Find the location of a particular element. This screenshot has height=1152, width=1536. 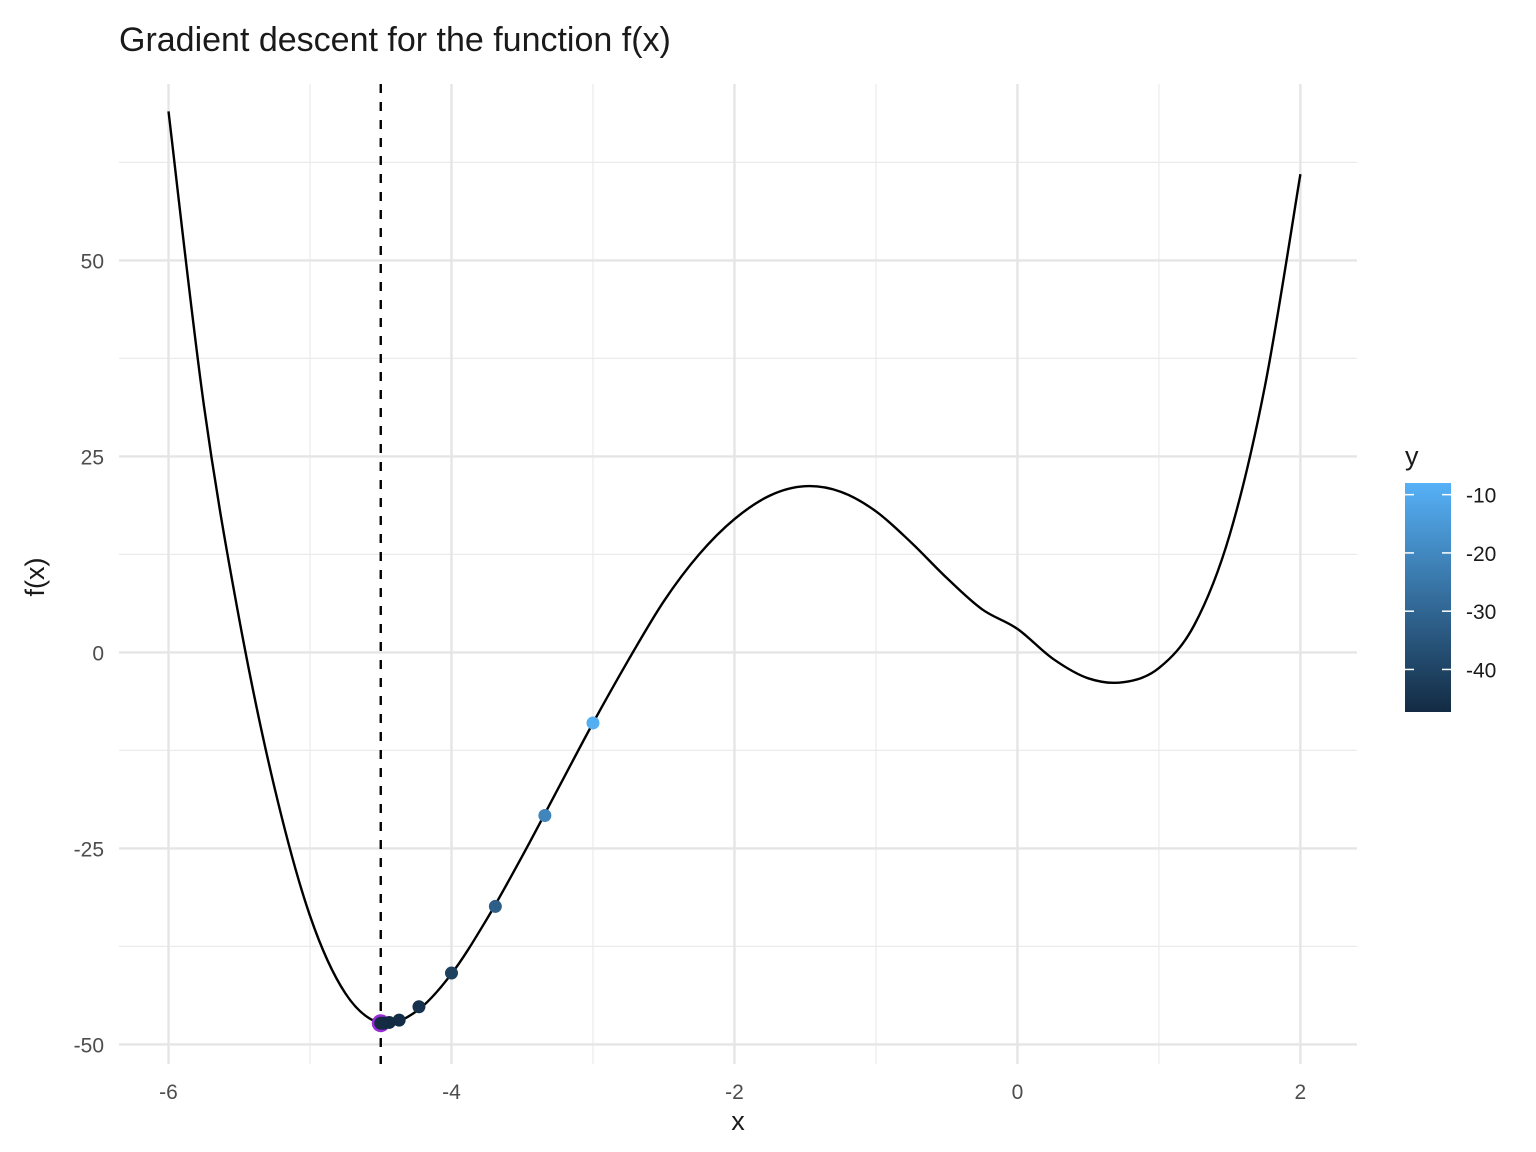

colorbar is located at coordinates (1428, 597).